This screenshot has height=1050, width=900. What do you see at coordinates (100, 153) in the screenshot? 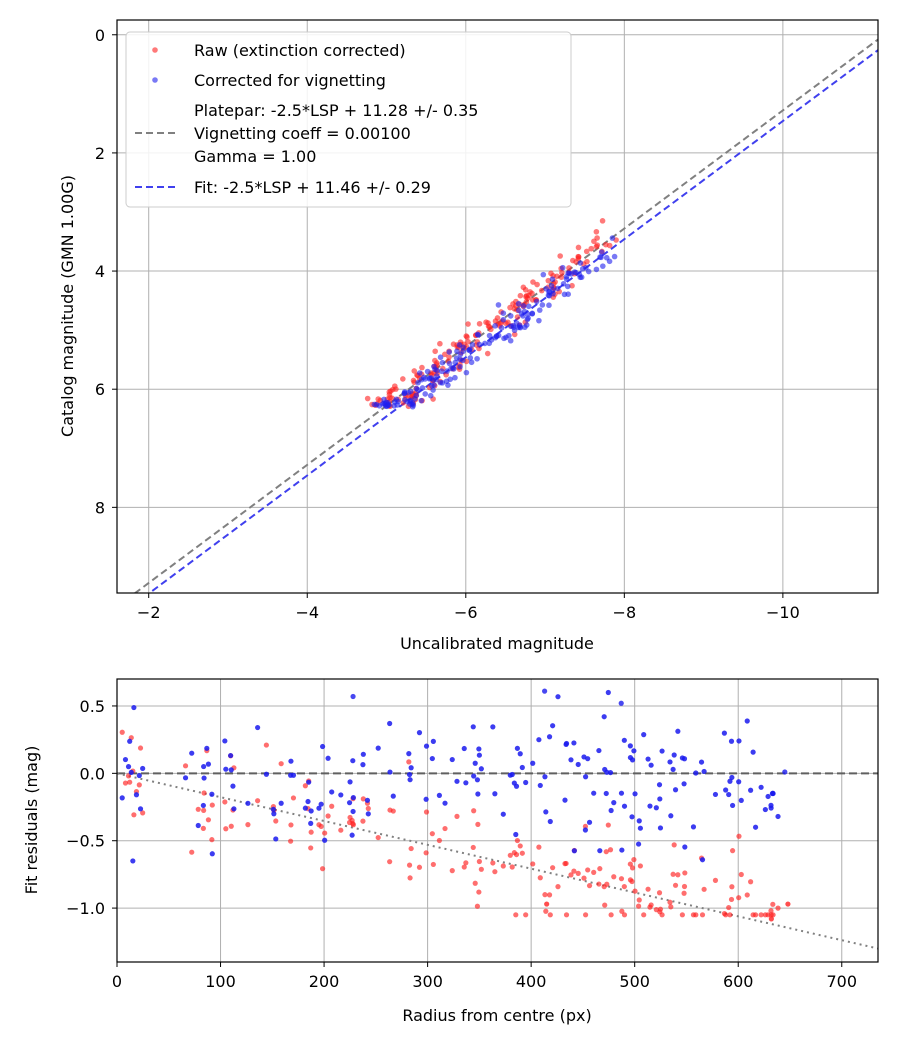
I see `top-y-tick-label: 2` at bounding box center [100, 153].